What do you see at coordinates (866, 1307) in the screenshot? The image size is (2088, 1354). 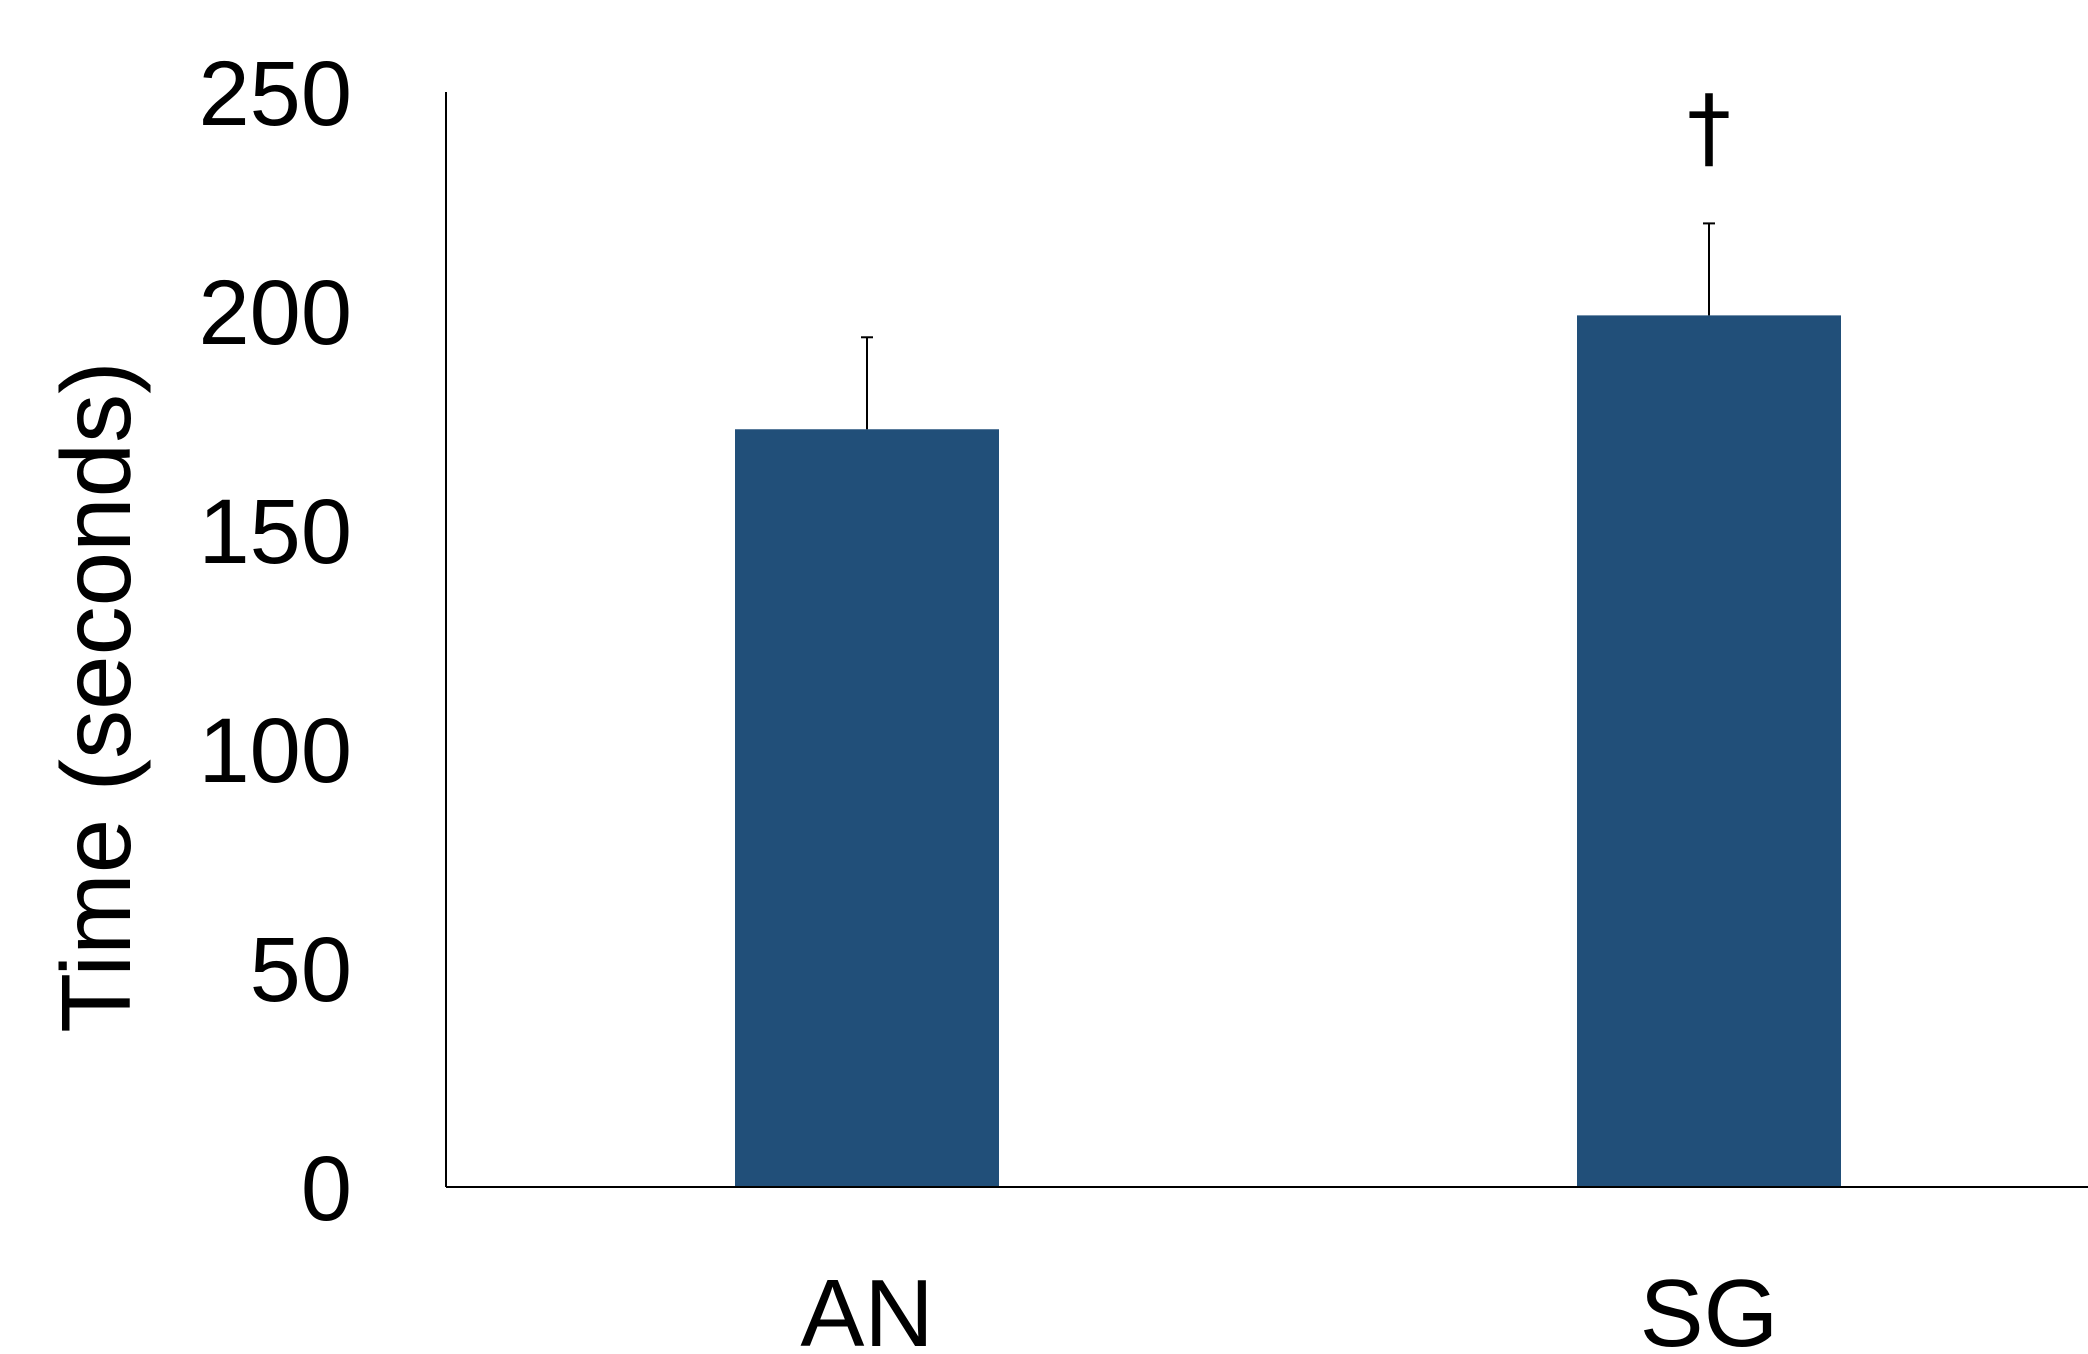 I see `x-tick-label: AN` at bounding box center [866, 1307].